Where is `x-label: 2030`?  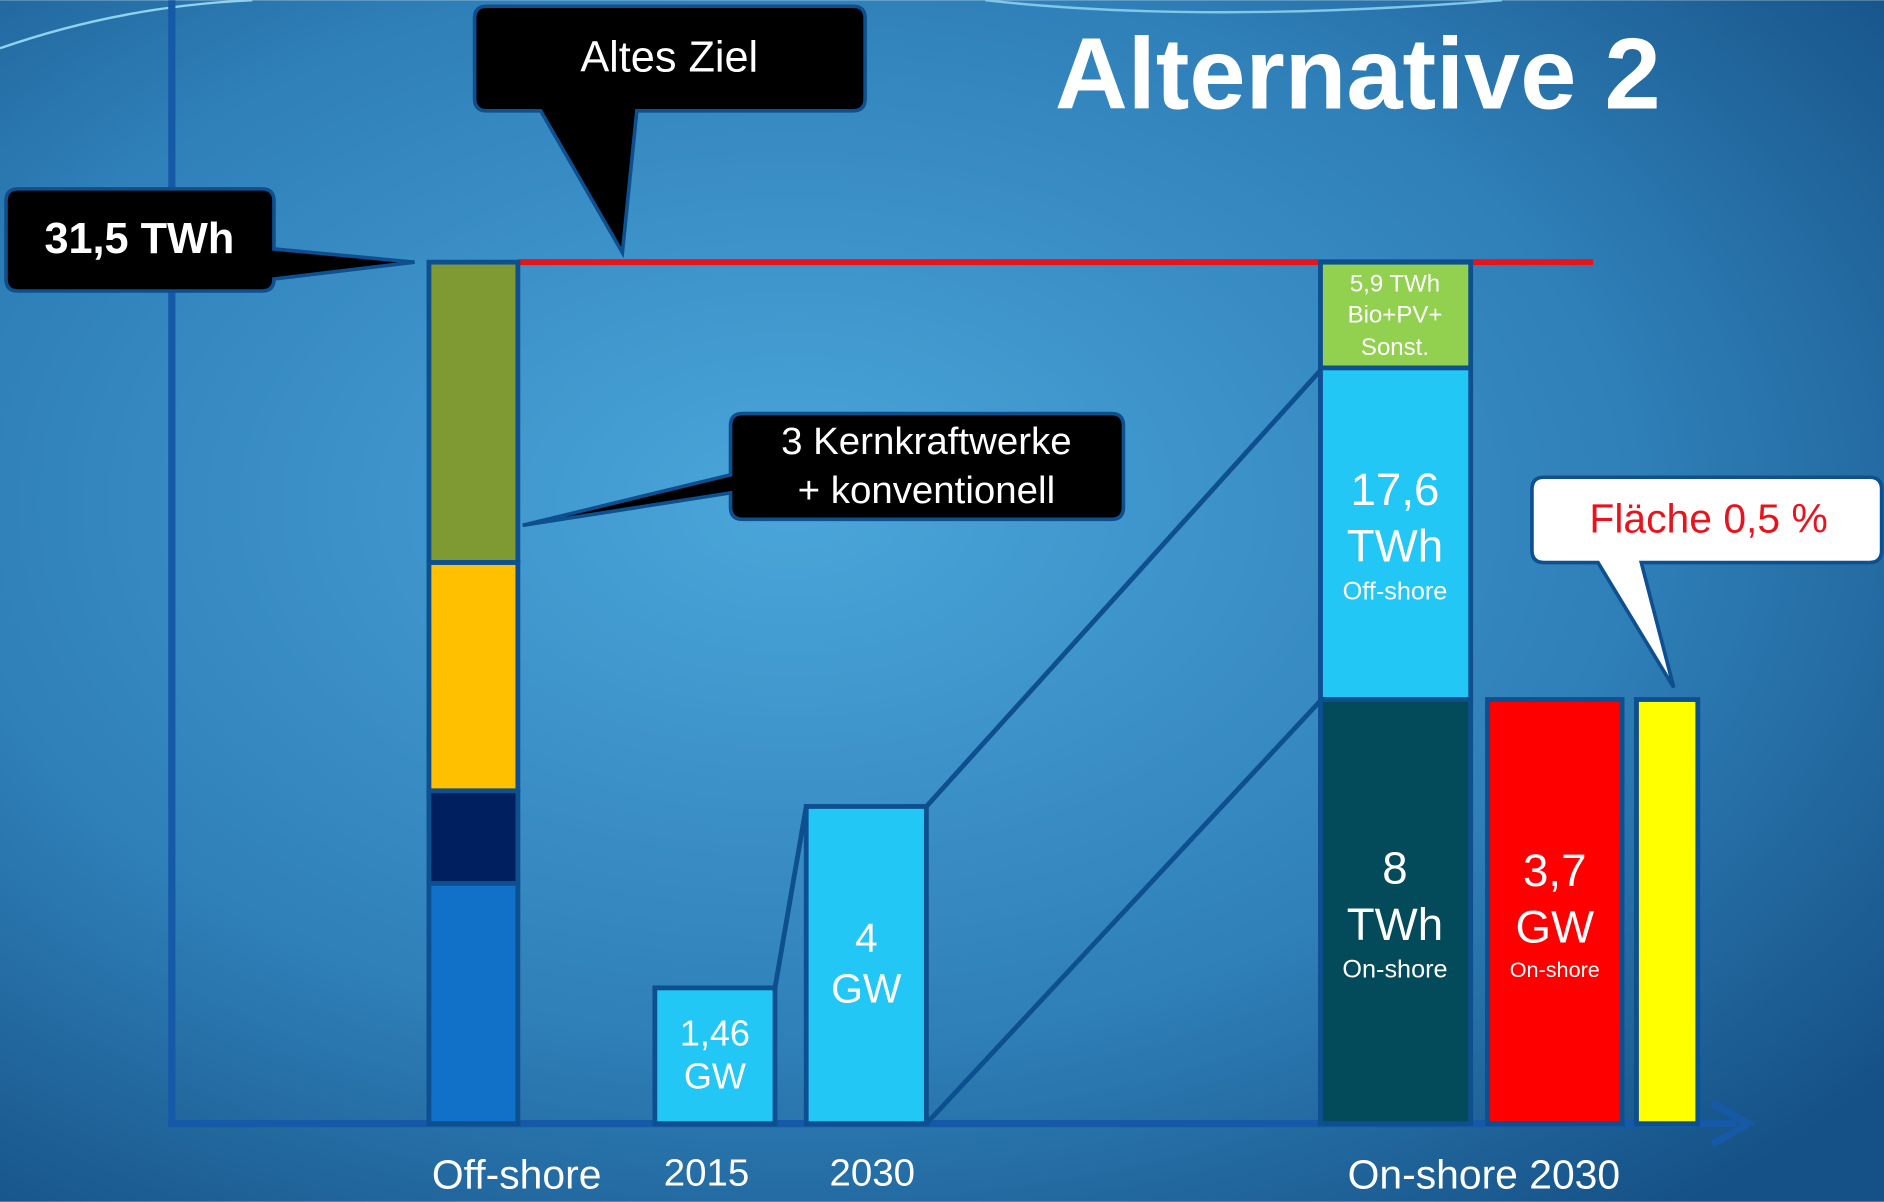
x-label: 2030 is located at coordinates (873, 1172).